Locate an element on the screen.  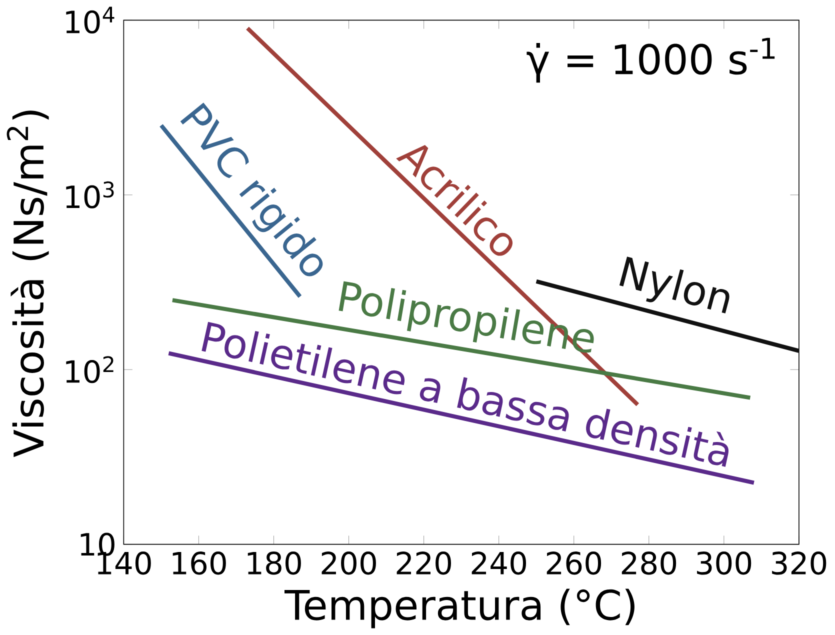
x-tick-label: 320 is located at coordinates (799, 563).